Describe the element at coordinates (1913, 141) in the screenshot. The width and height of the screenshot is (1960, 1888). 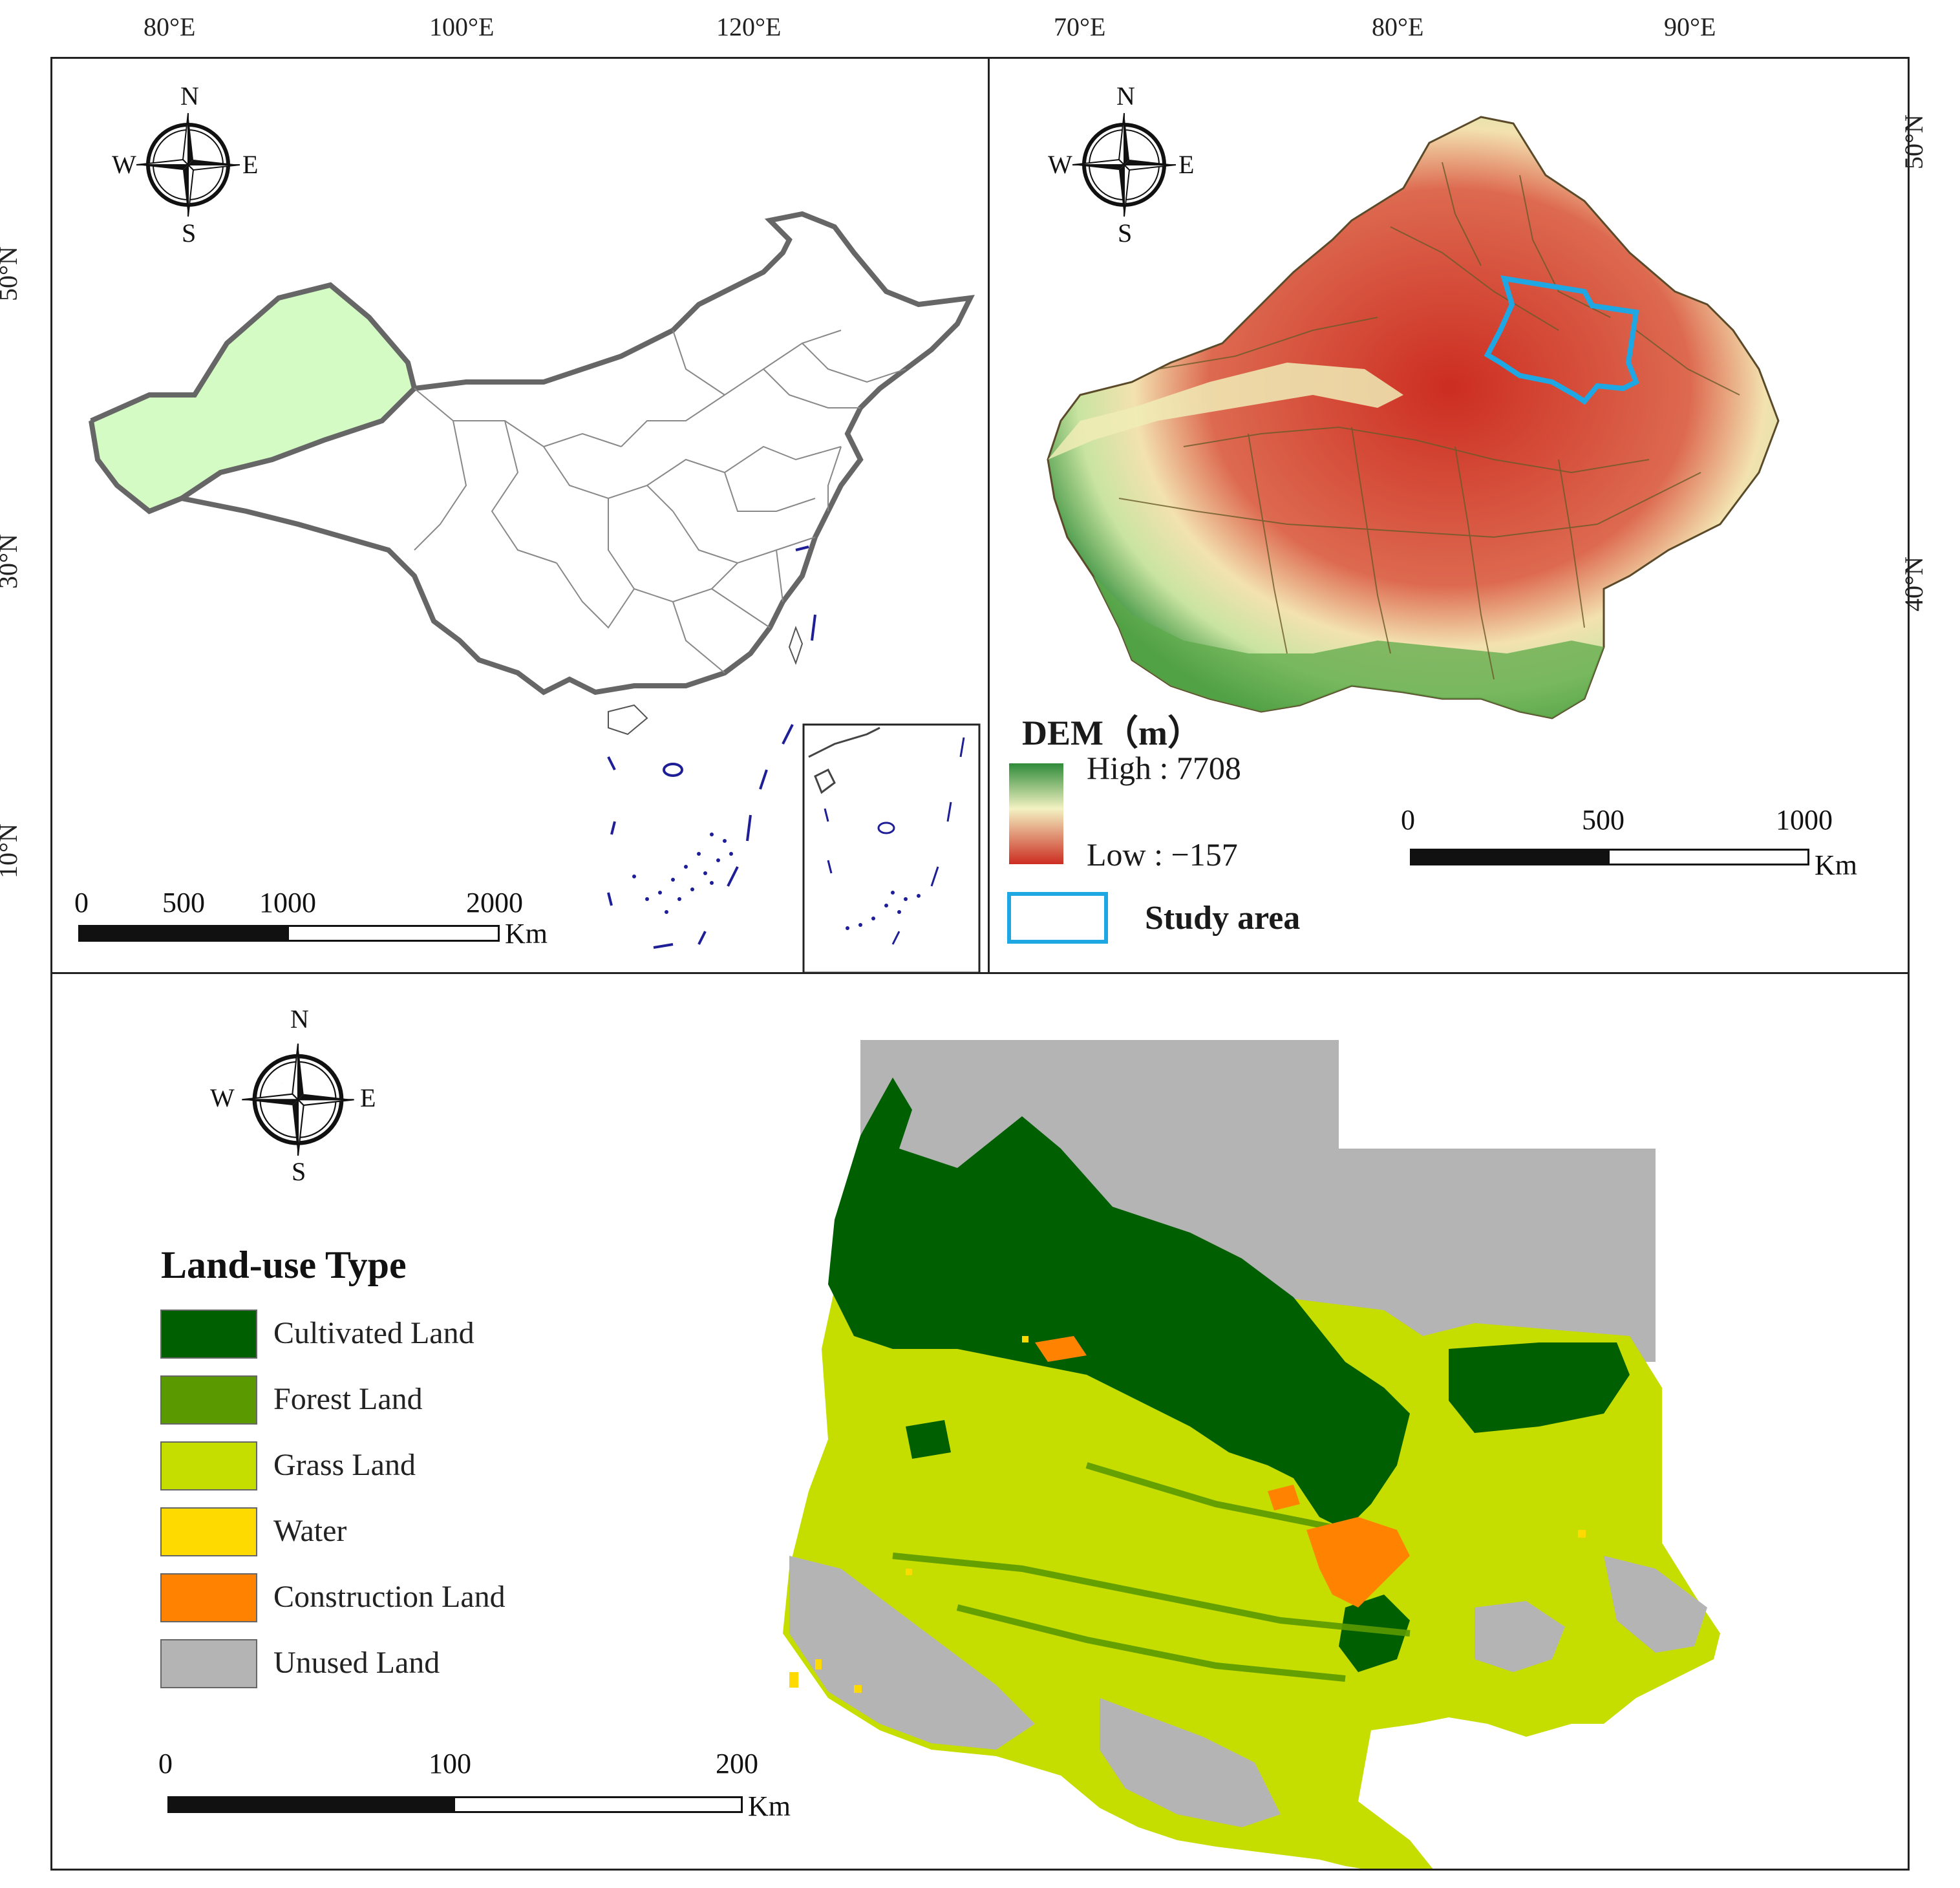
I see `tick-50N-b: 50°N` at that location.